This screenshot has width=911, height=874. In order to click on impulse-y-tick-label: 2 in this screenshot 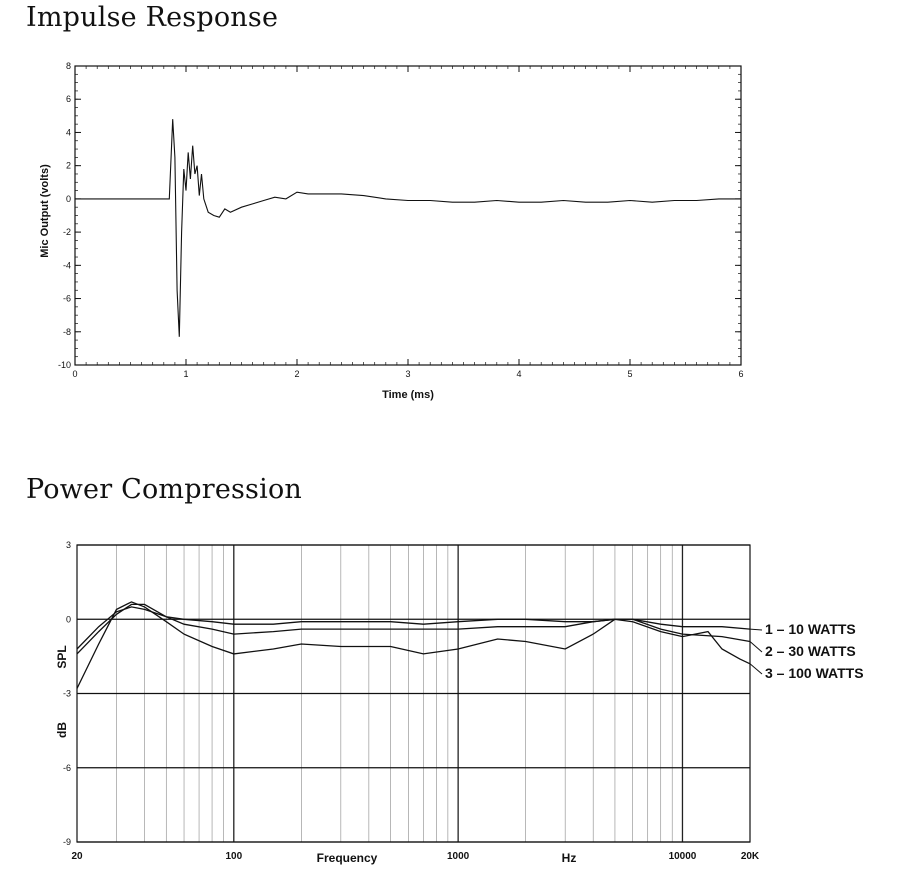, I will do `click(68, 166)`.